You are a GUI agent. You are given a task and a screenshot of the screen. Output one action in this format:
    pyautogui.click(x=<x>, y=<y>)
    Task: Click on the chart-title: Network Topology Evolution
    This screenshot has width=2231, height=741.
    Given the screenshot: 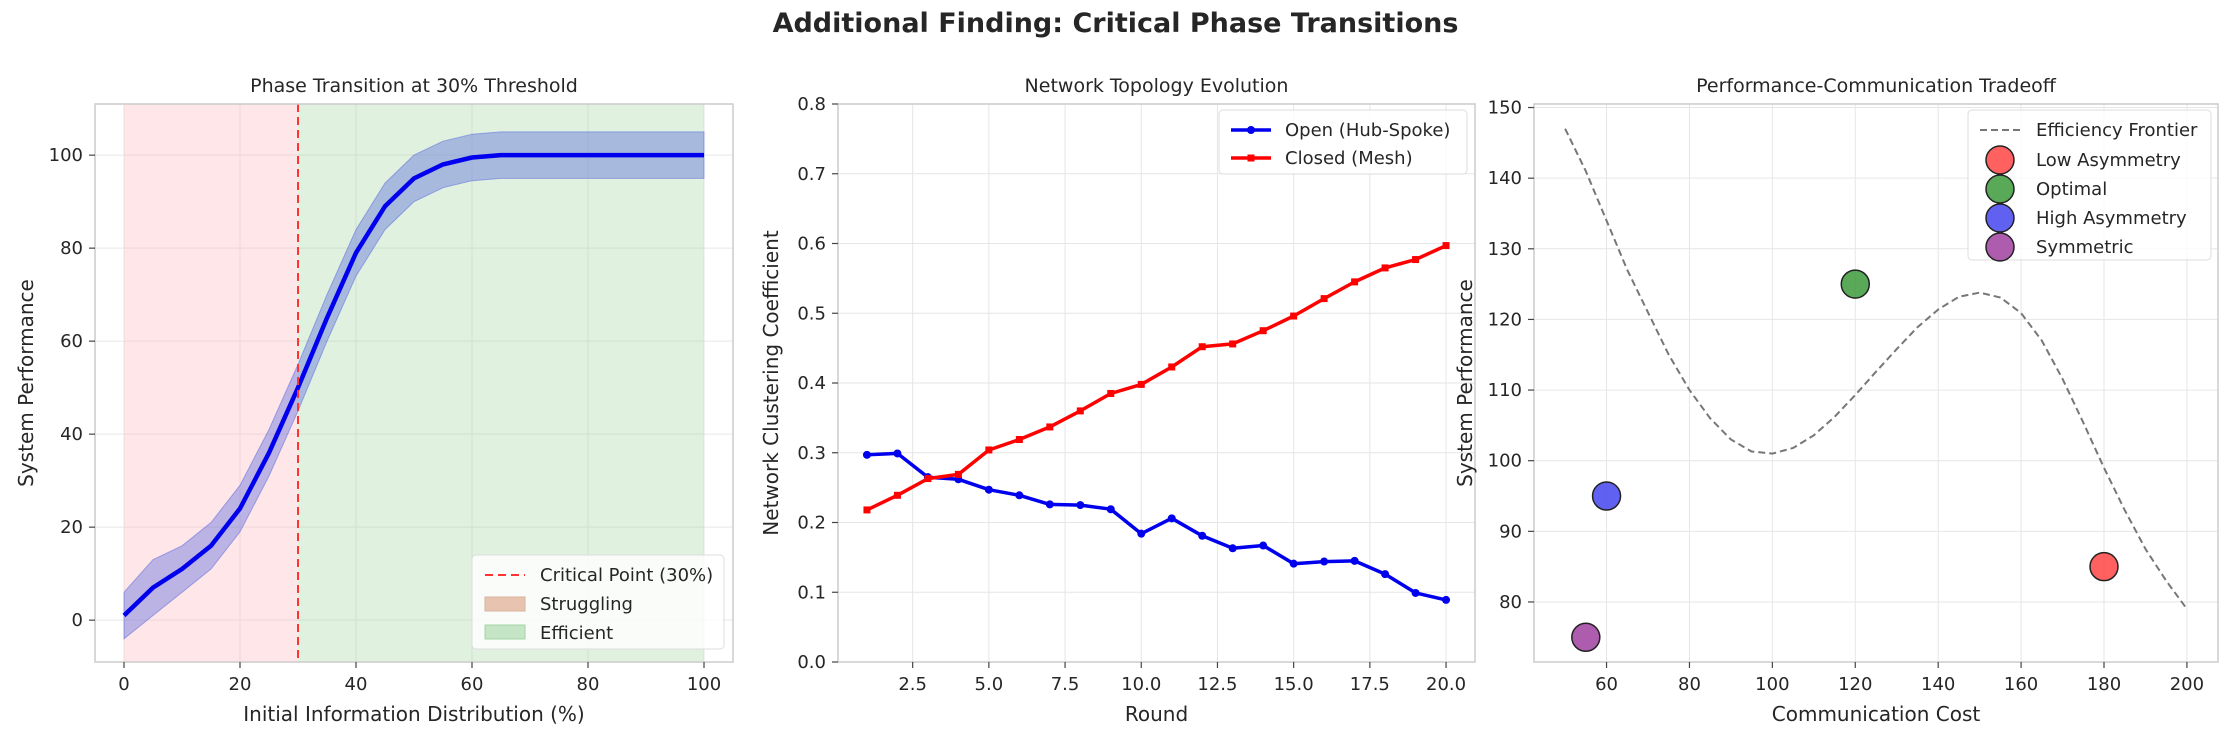 What is the action you would take?
    pyautogui.click(x=1157, y=86)
    